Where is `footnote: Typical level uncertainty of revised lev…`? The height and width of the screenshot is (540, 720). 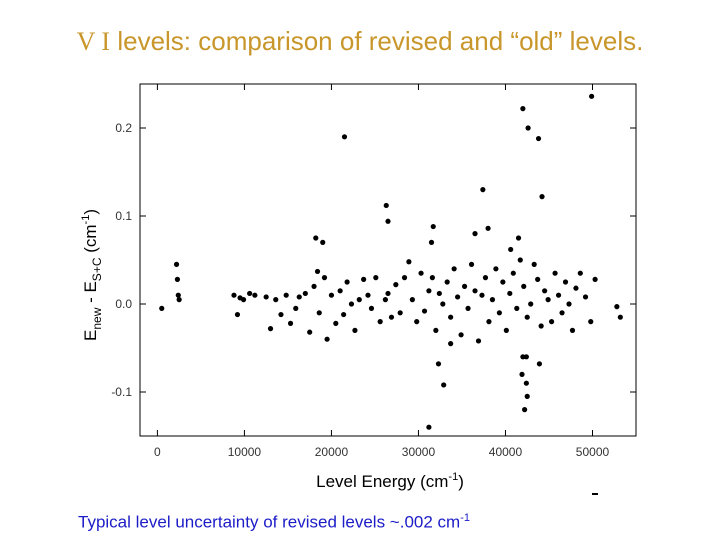
footnote: Typical level uncertainty of revised lev… is located at coordinates (274, 522).